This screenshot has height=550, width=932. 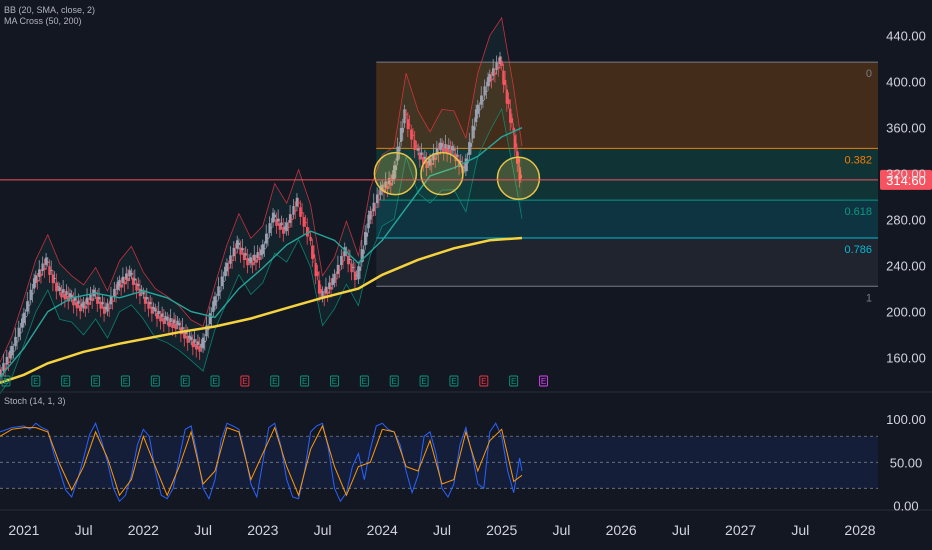 What do you see at coordinates (49, 10) in the screenshot?
I see `bb-indicator-label: BB (20, SMA, close, 2)` at bounding box center [49, 10].